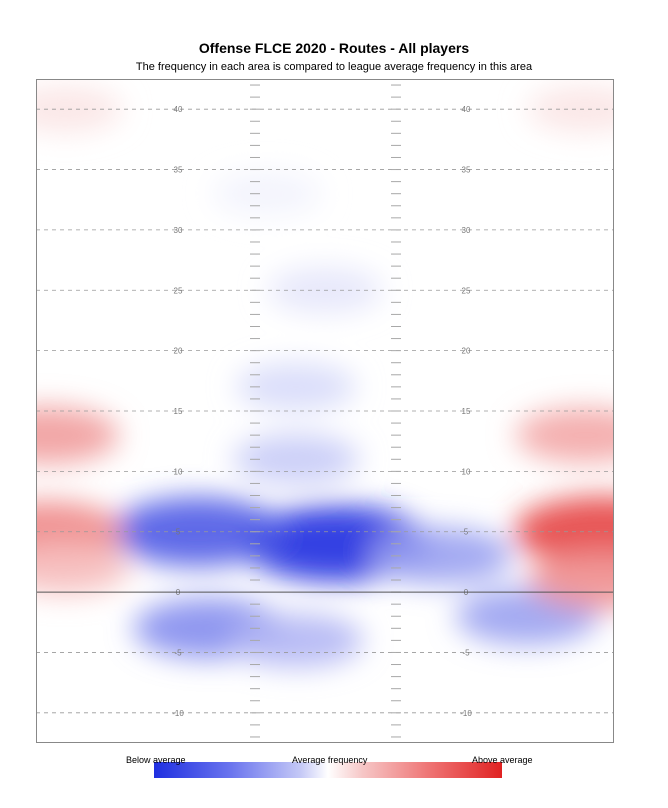 This screenshot has width=668, height=808. I want to click on legend-mid-label: Average frequency, so click(330, 760).